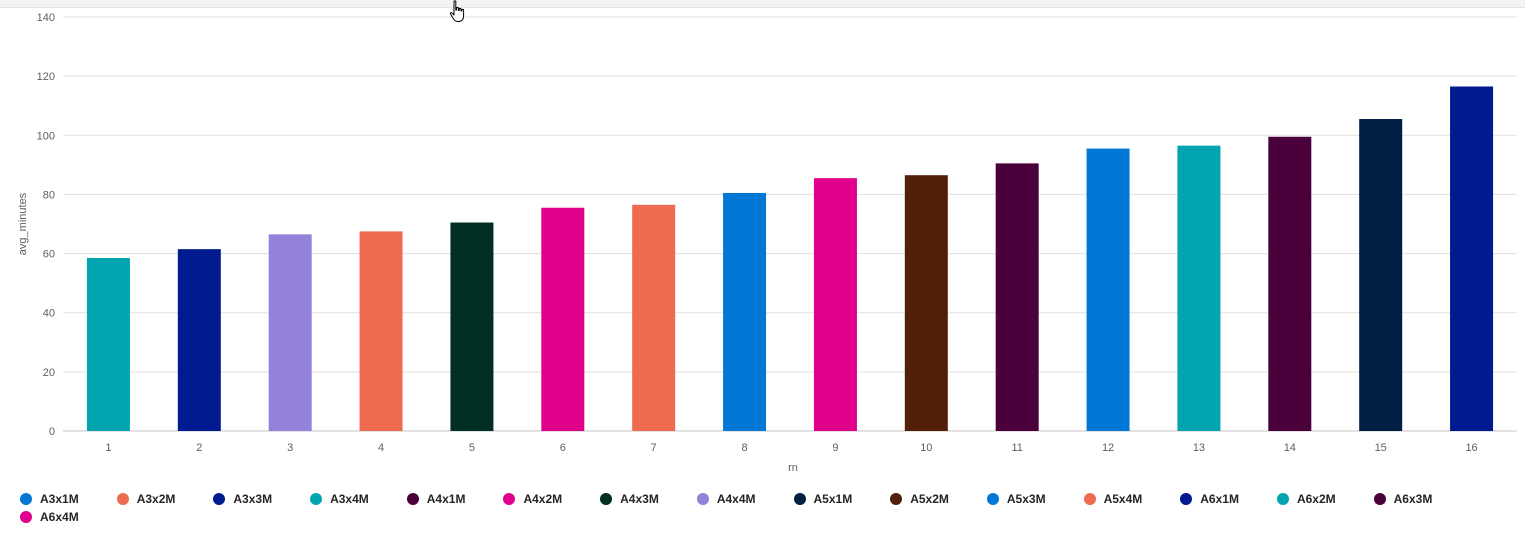 This screenshot has width=1525, height=538. I want to click on hand-pointer-cursor-icon, so click(457, 11).